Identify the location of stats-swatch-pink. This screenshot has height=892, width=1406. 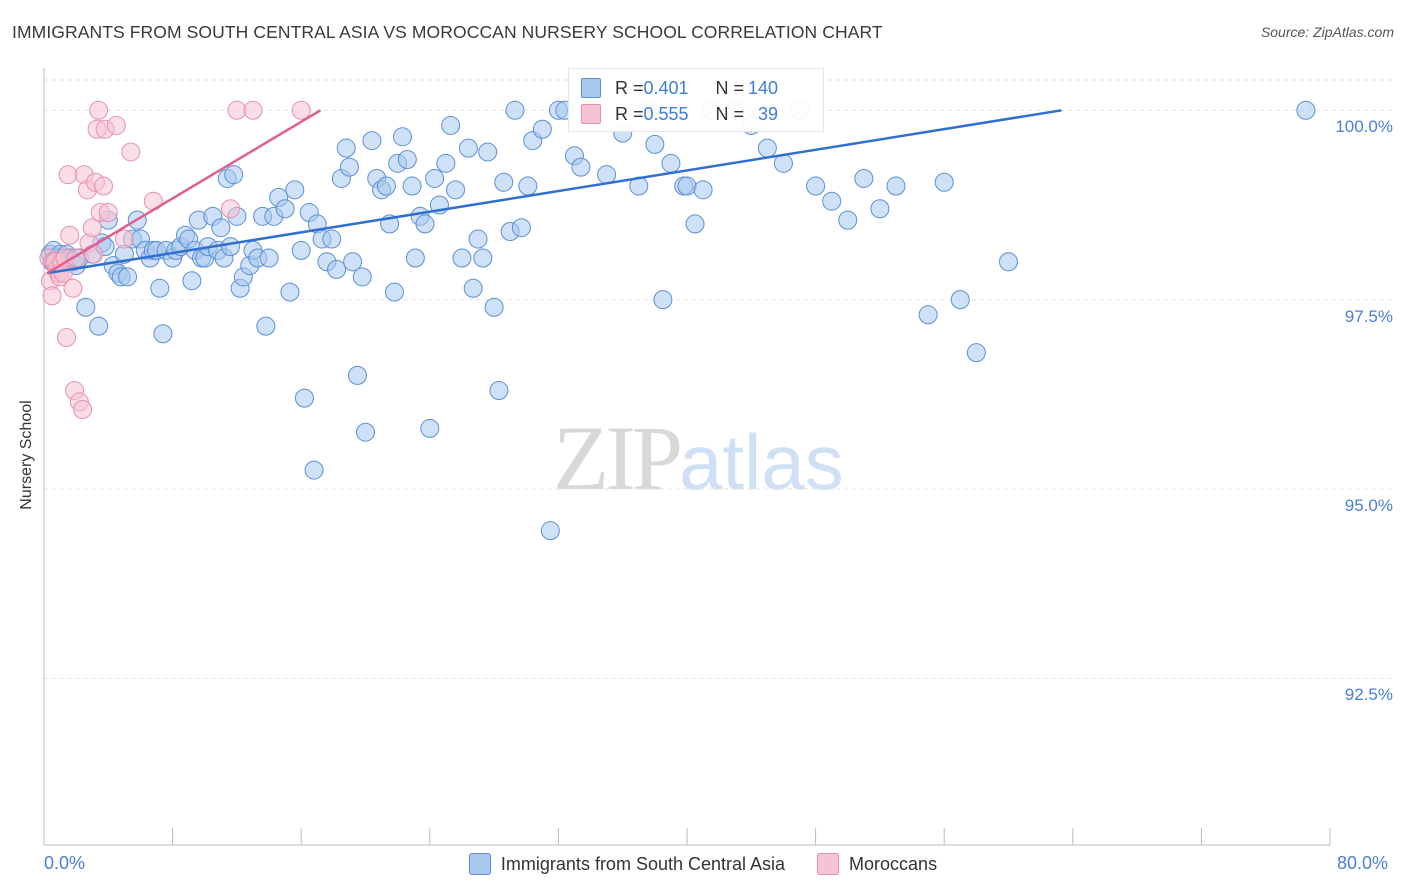
(591, 114).